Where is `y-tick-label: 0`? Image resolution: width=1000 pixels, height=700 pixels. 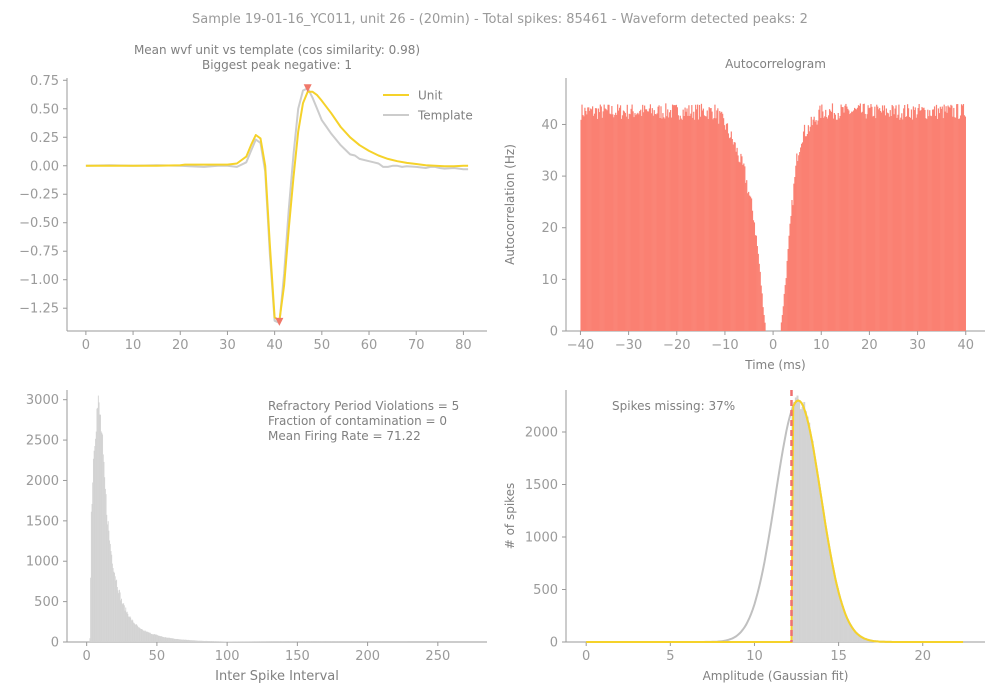 y-tick-label: 0 is located at coordinates (554, 643).